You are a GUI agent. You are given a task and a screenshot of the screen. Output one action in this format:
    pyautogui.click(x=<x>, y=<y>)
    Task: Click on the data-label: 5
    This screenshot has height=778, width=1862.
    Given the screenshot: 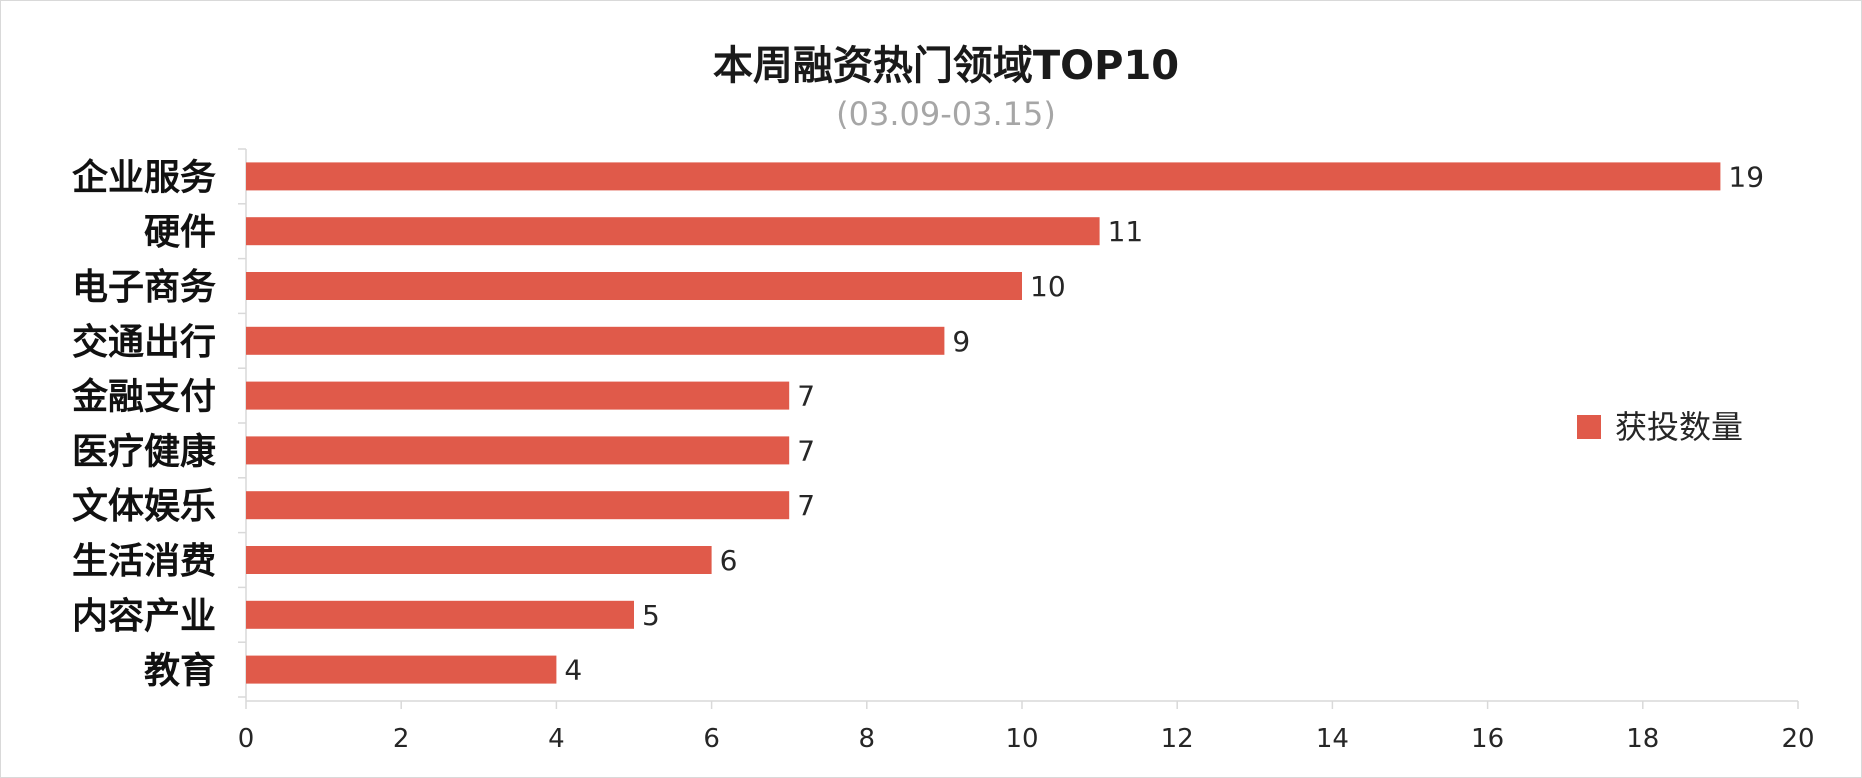 What is the action you would take?
    pyautogui.click(x=651, y=615)
    